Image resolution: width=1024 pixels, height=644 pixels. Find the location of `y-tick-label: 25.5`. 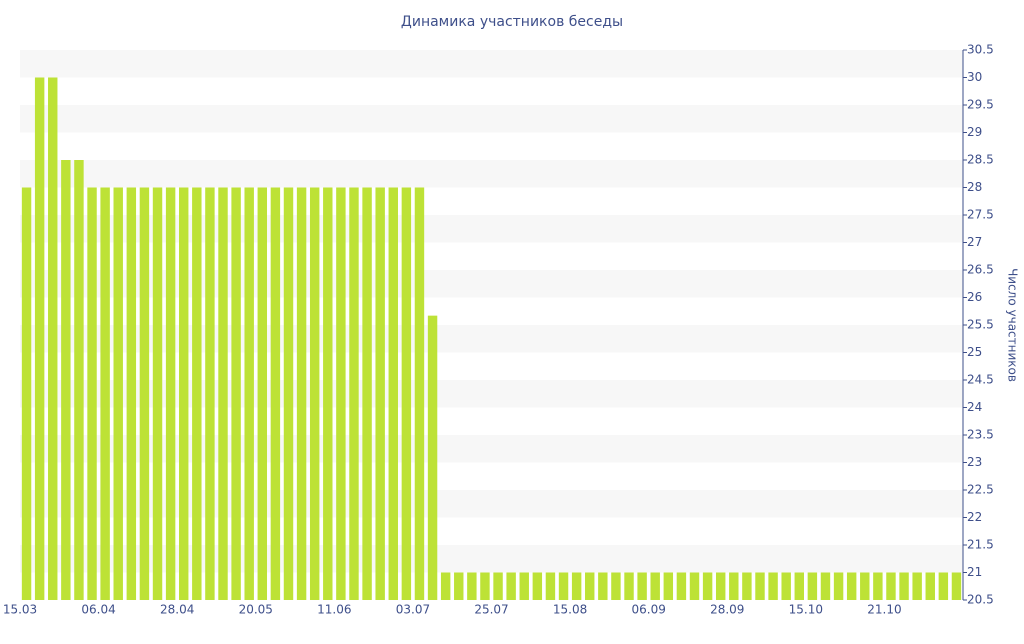

y-tick-label: 25.5 is located at coordinates (980, 325).